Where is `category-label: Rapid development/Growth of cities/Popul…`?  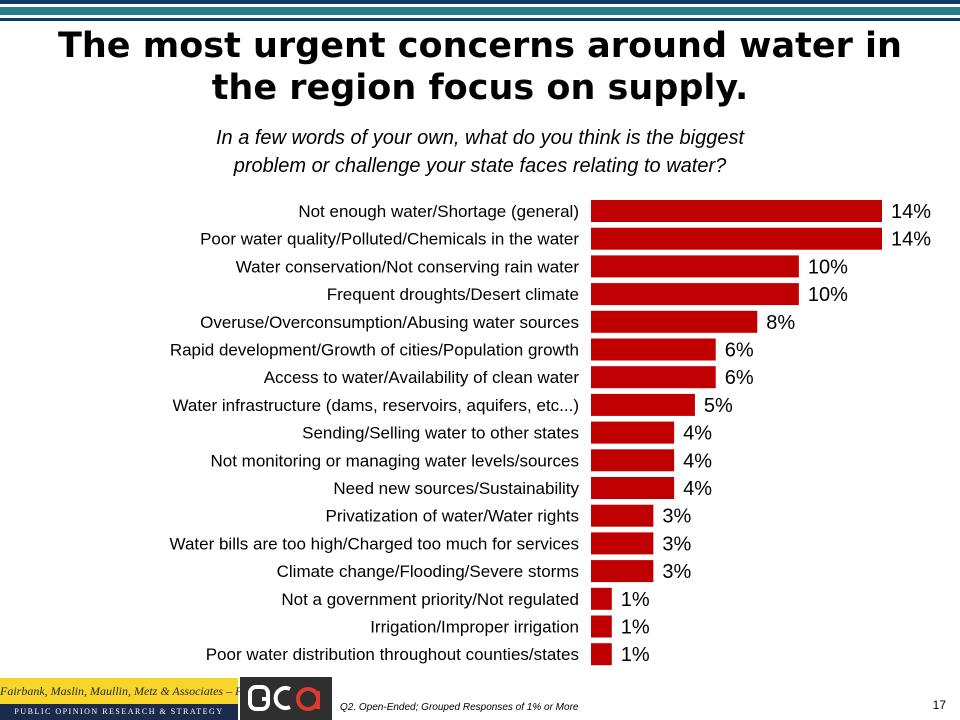
category-label: Rapid development/Growth of cities/Popul… is located at coordinates (374, 350).